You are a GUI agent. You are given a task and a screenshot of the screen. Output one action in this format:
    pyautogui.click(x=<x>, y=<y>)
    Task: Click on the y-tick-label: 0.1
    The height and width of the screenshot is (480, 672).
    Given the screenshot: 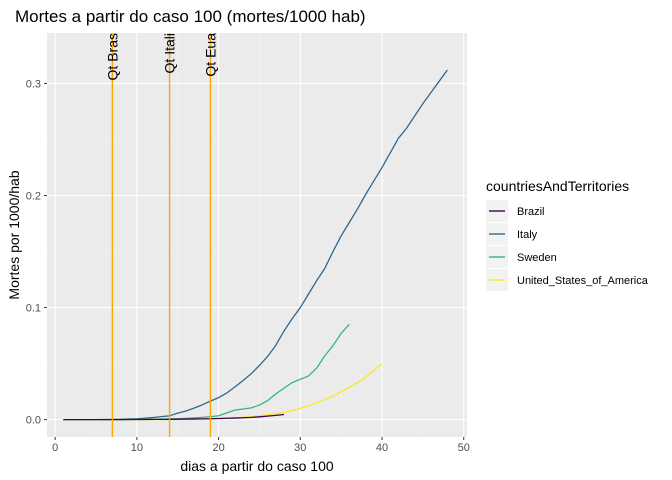 What is the action you would take?
    pyautogui.click(x=33, y=309)
    